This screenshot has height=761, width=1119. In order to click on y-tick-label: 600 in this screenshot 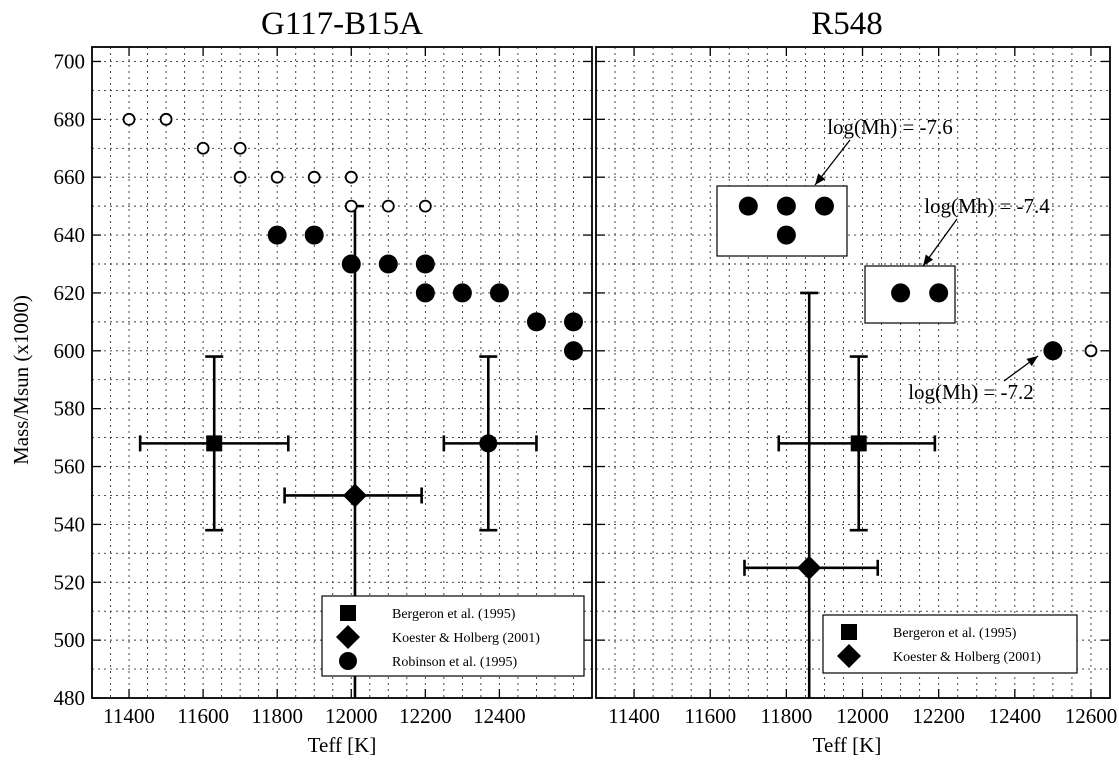, I will do `click(70, 351)`.